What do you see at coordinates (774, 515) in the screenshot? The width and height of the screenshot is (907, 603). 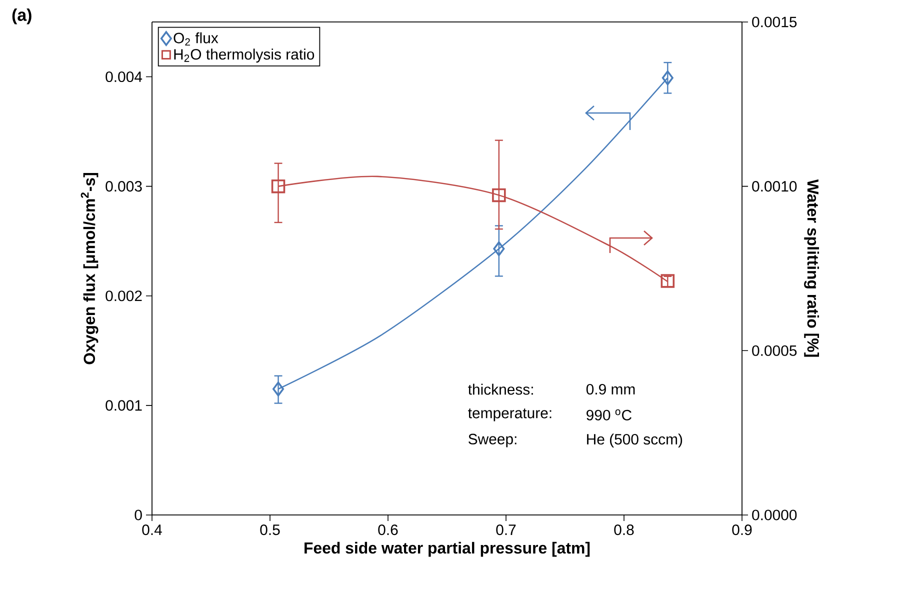 I see `y2-tick-label: 0.0000` at bounding box center [774, 515].